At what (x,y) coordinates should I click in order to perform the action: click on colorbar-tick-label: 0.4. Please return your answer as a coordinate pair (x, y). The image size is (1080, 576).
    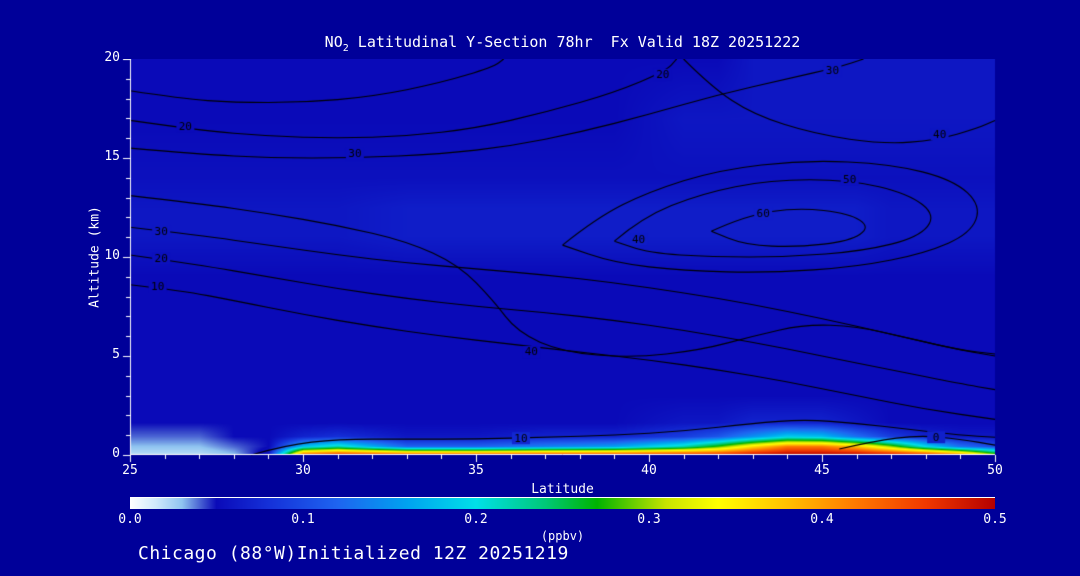
    Looking at the image, I should click on (822, 519).